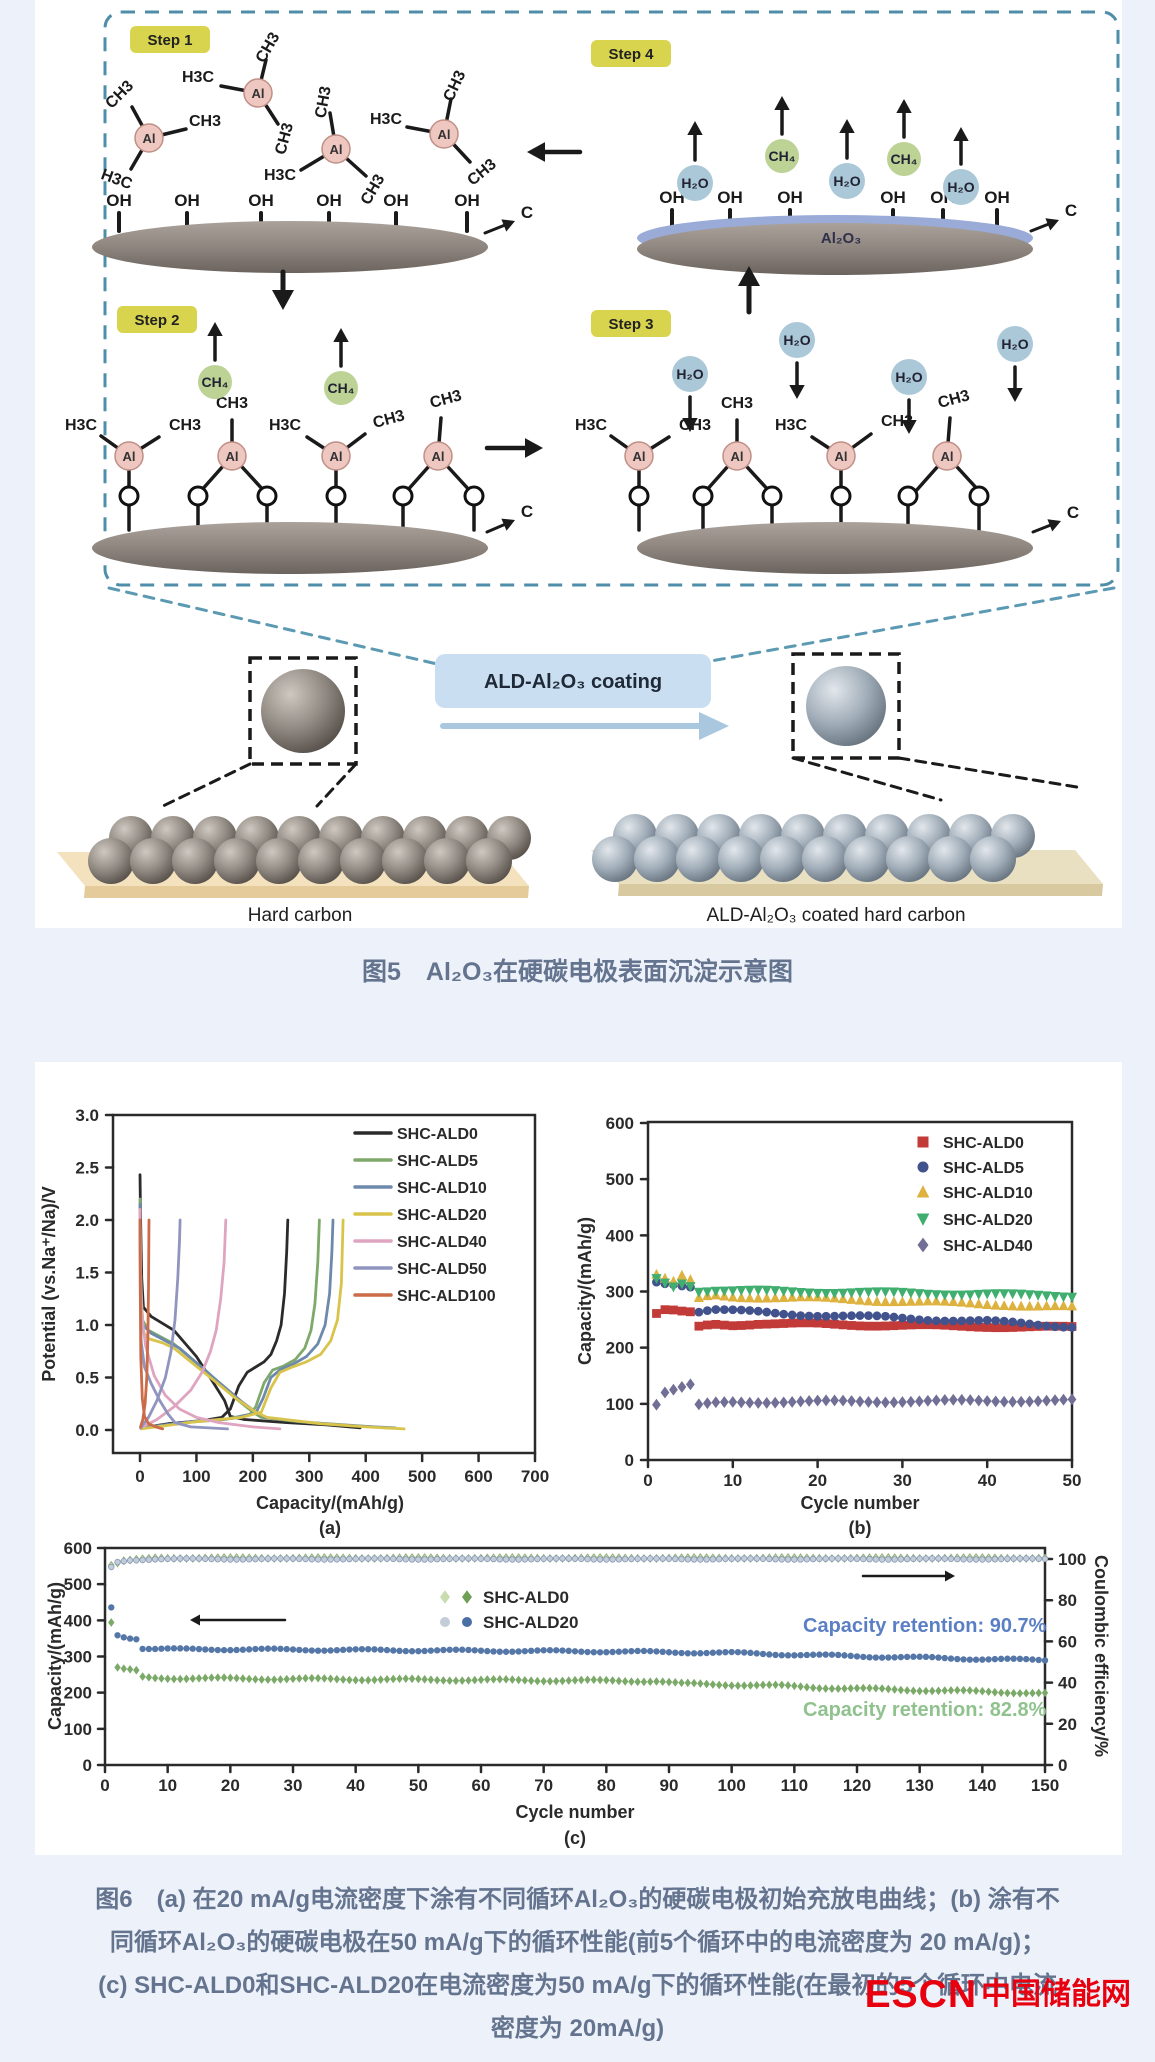 Image resolution: width=1155 pixels, height=2062 pixels. What do you see at coordinates (422, 1476) in the screenshot?
I see `svg-text: 500` at bounding box center [422, 1476].